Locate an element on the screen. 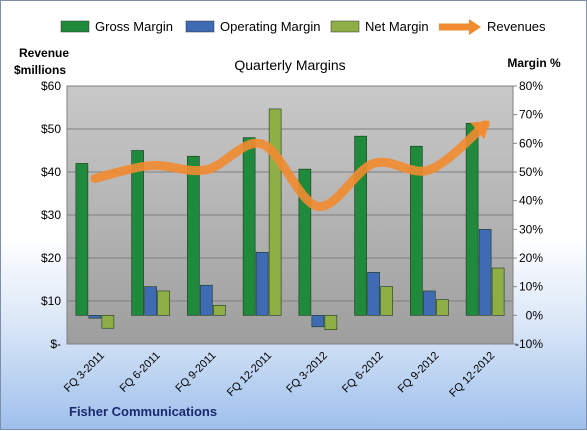 The width and height of the screenshot is (587, 431). legend-item: Gross Margin is located at coordinates (117, 26).